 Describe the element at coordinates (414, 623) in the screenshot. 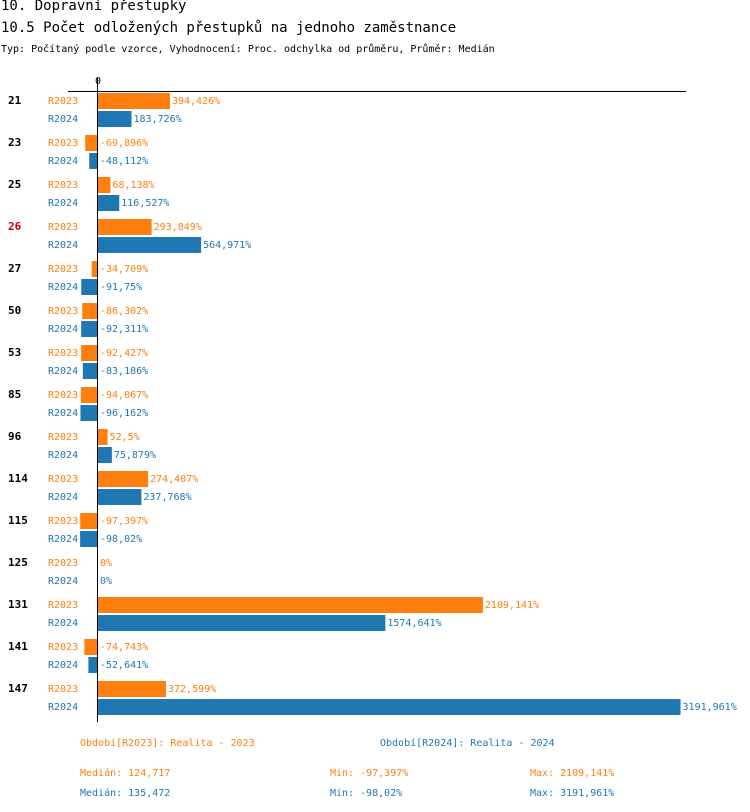

I see `data-label: 1574,641%` at that location.